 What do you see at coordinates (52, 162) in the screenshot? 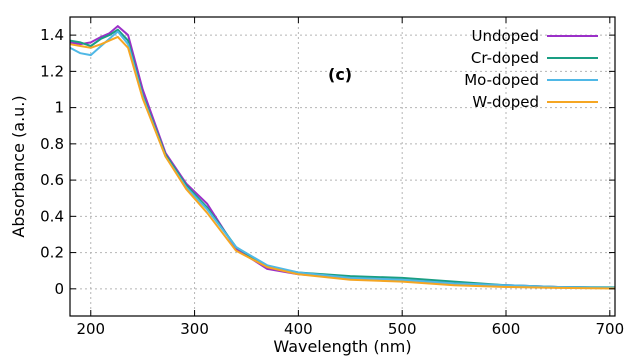
I see `y-tick-labels: 0 0.2 0.4 0.6 0.8 1 1.2 1.4` at bounding box center [52, 162].